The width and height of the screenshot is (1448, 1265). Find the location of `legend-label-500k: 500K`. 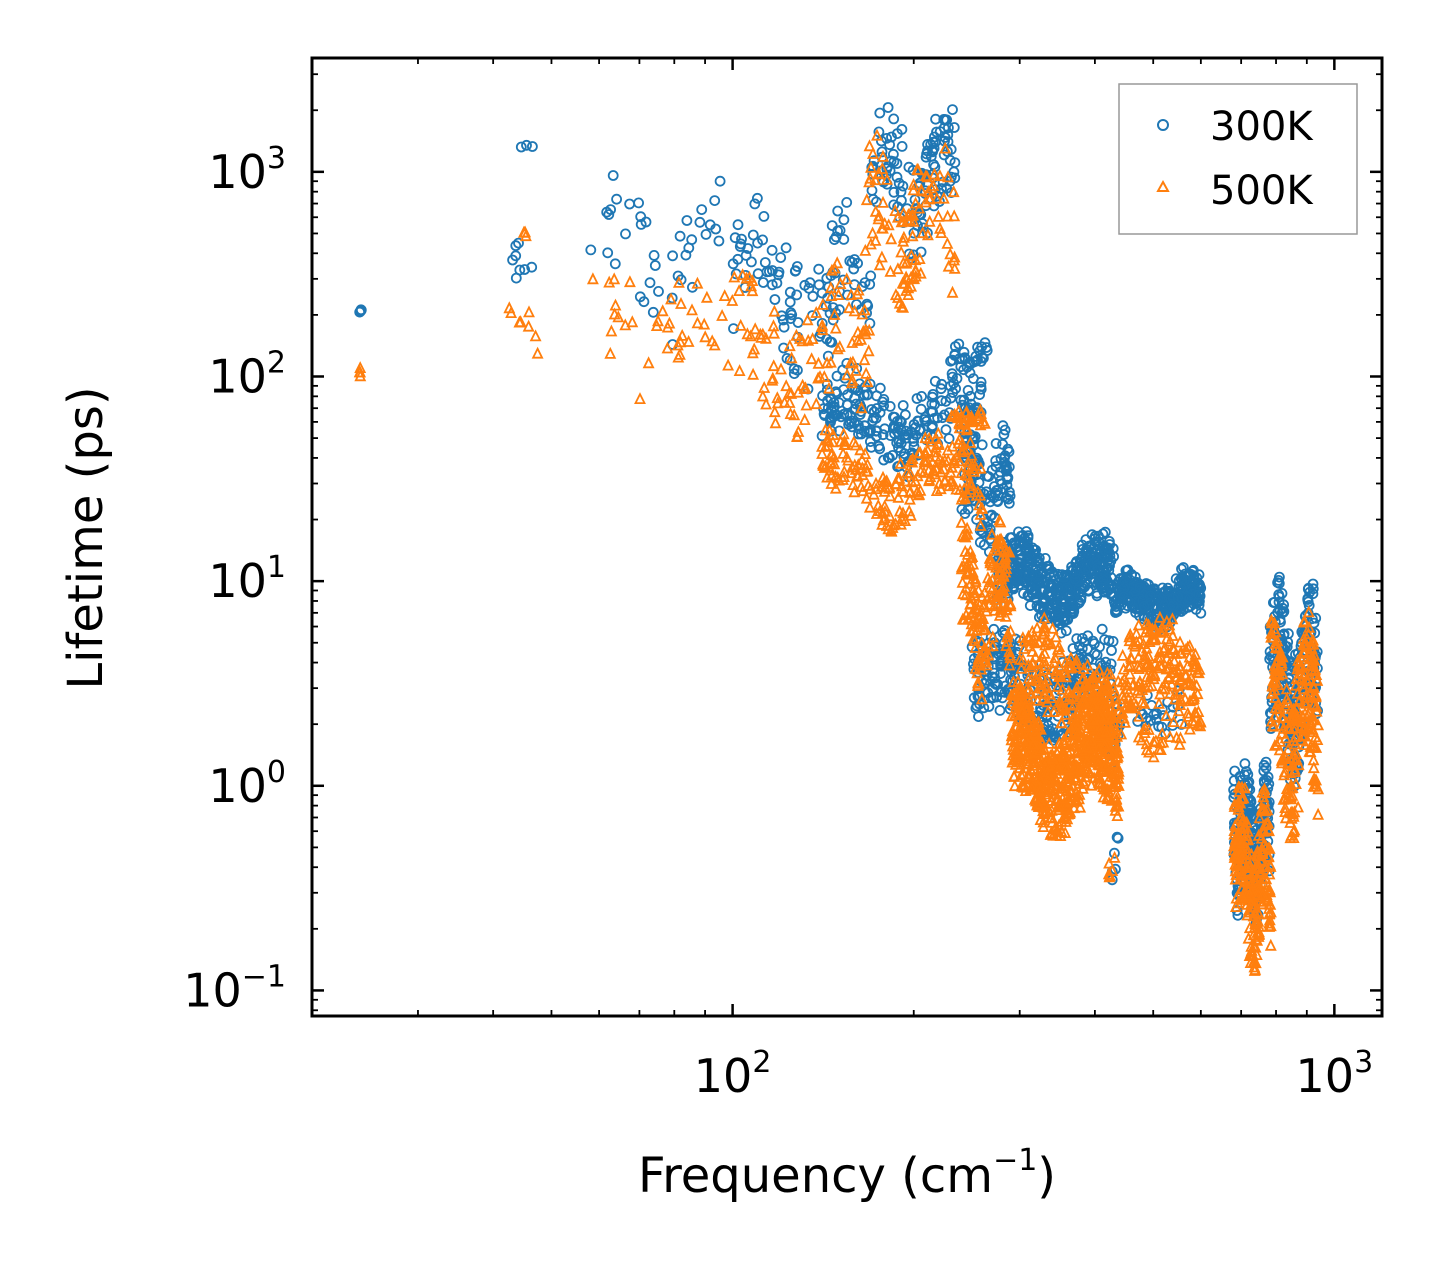

legend-label-500k: 500K is located at coordinates (1262, 191).